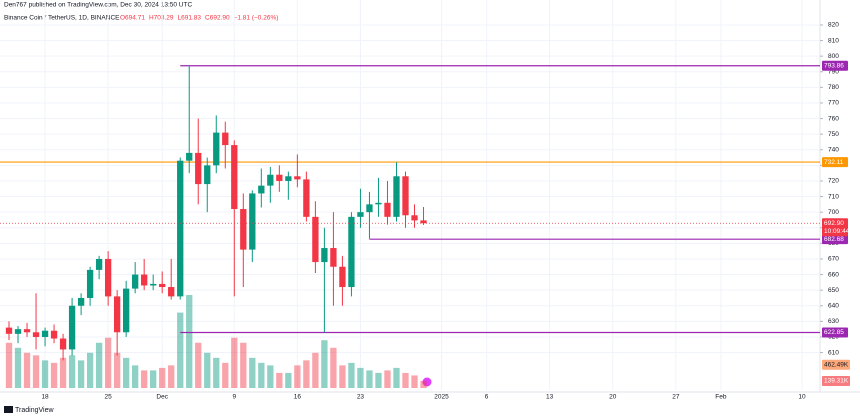 The width and height of the screenshot is (860, 419). What do you see at coordinates (256, 18) in the screenshot?
I see `change: −1.81 (−0.26%)` at bounding box center [256, 18].